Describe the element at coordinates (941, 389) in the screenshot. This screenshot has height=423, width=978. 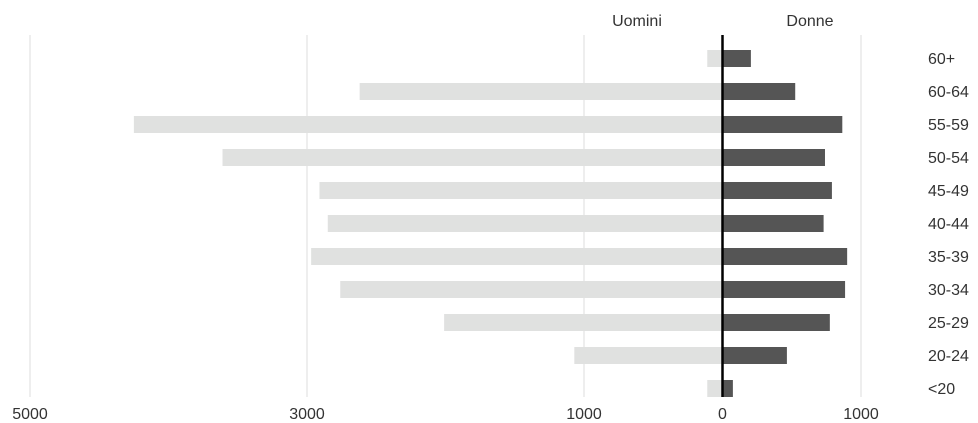
I see `category-label: <20` at that location.